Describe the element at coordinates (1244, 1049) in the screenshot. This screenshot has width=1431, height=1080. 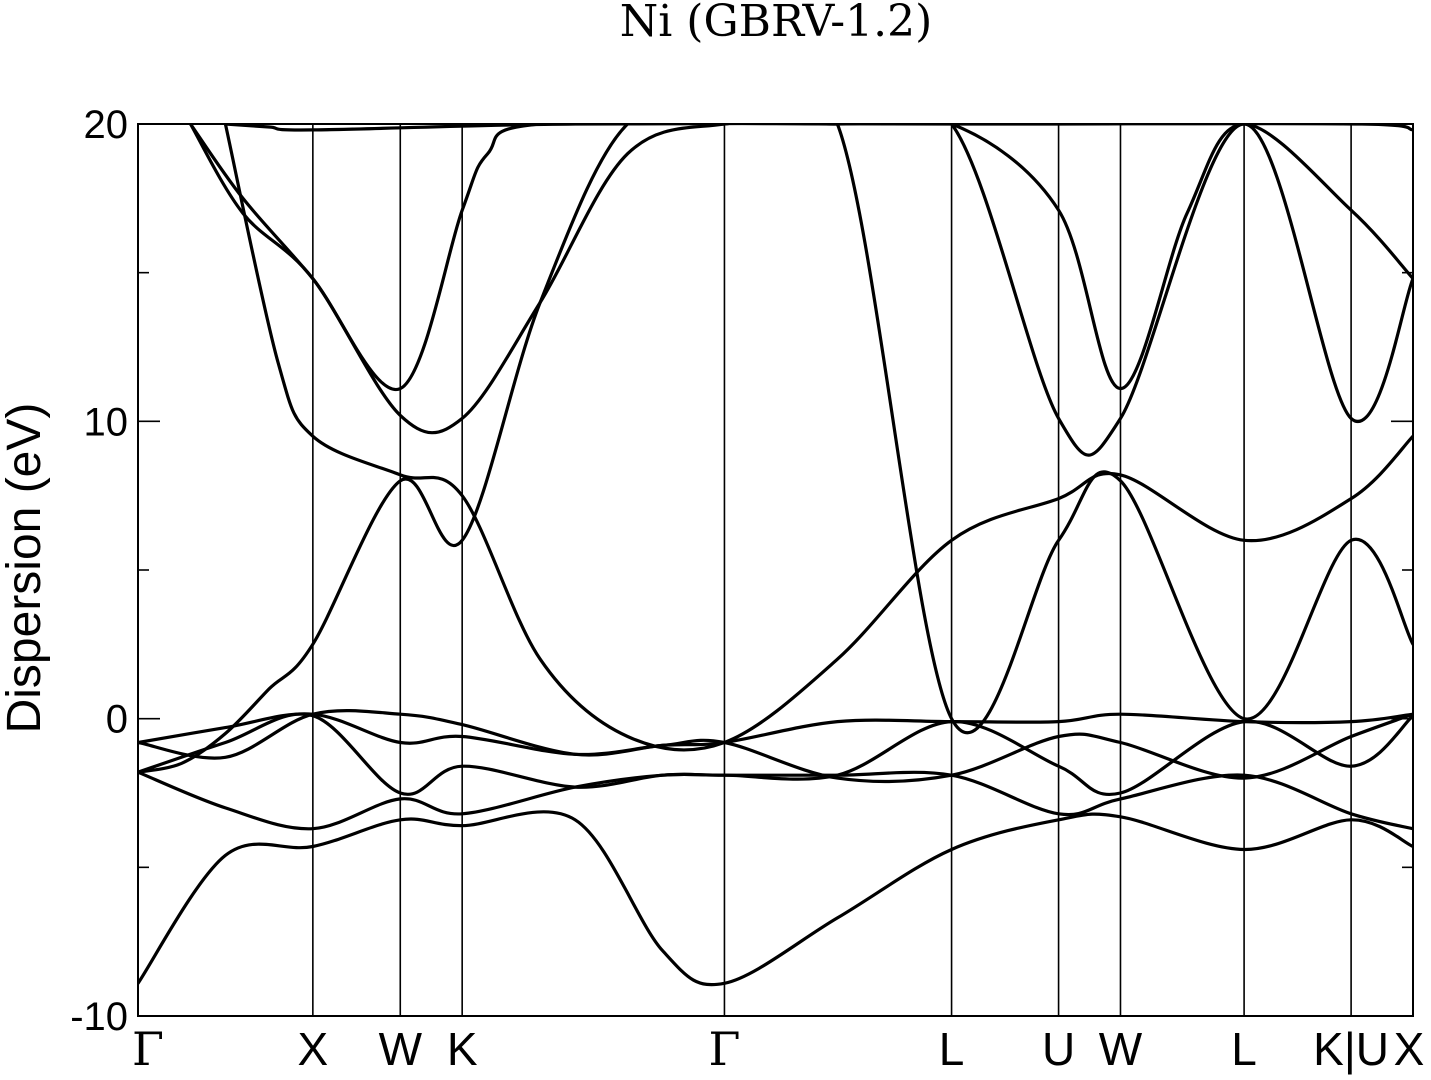
I see `xtick-label-8: L` at that location.